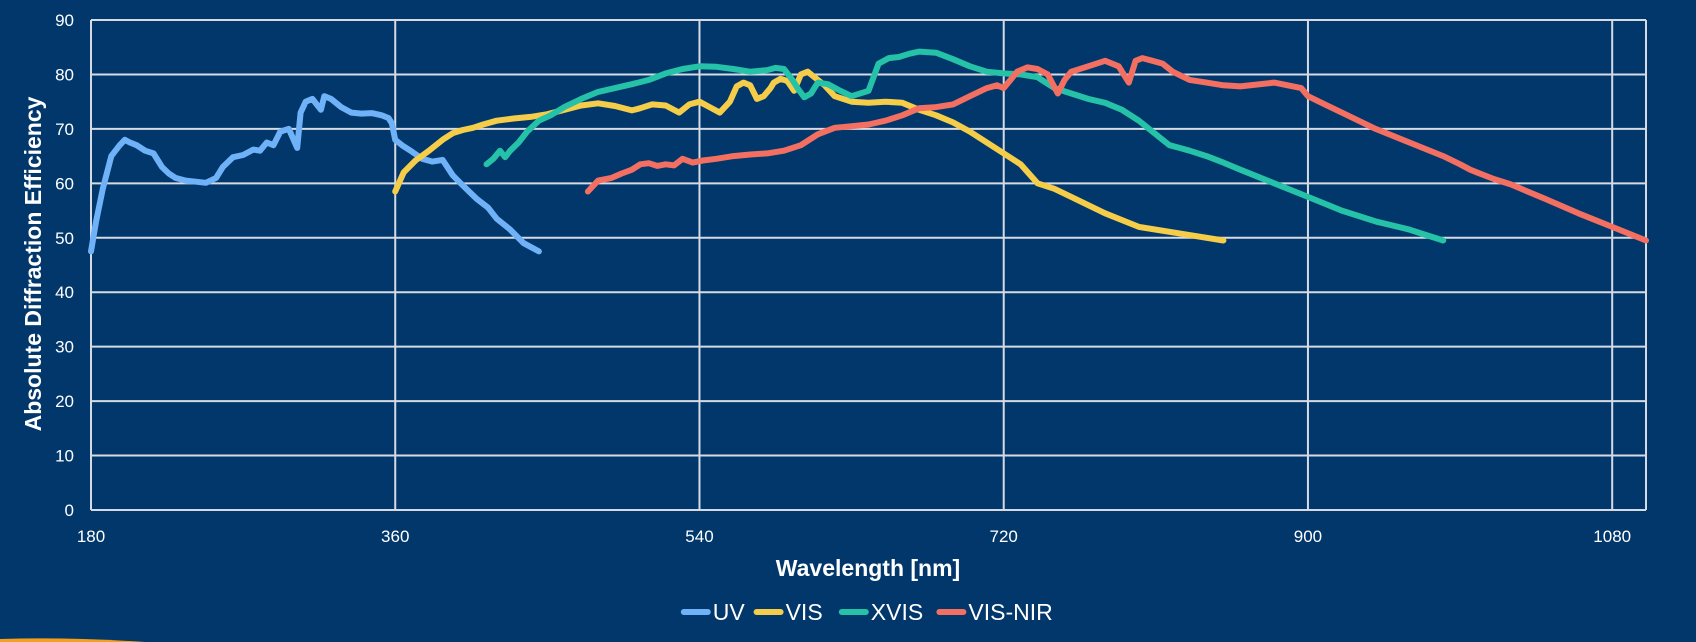 The height and width of the screenshot is (642, 1696). Describe the element at coordinates (315, 174) in the screenshot. I see `series-line-uv` at that location.